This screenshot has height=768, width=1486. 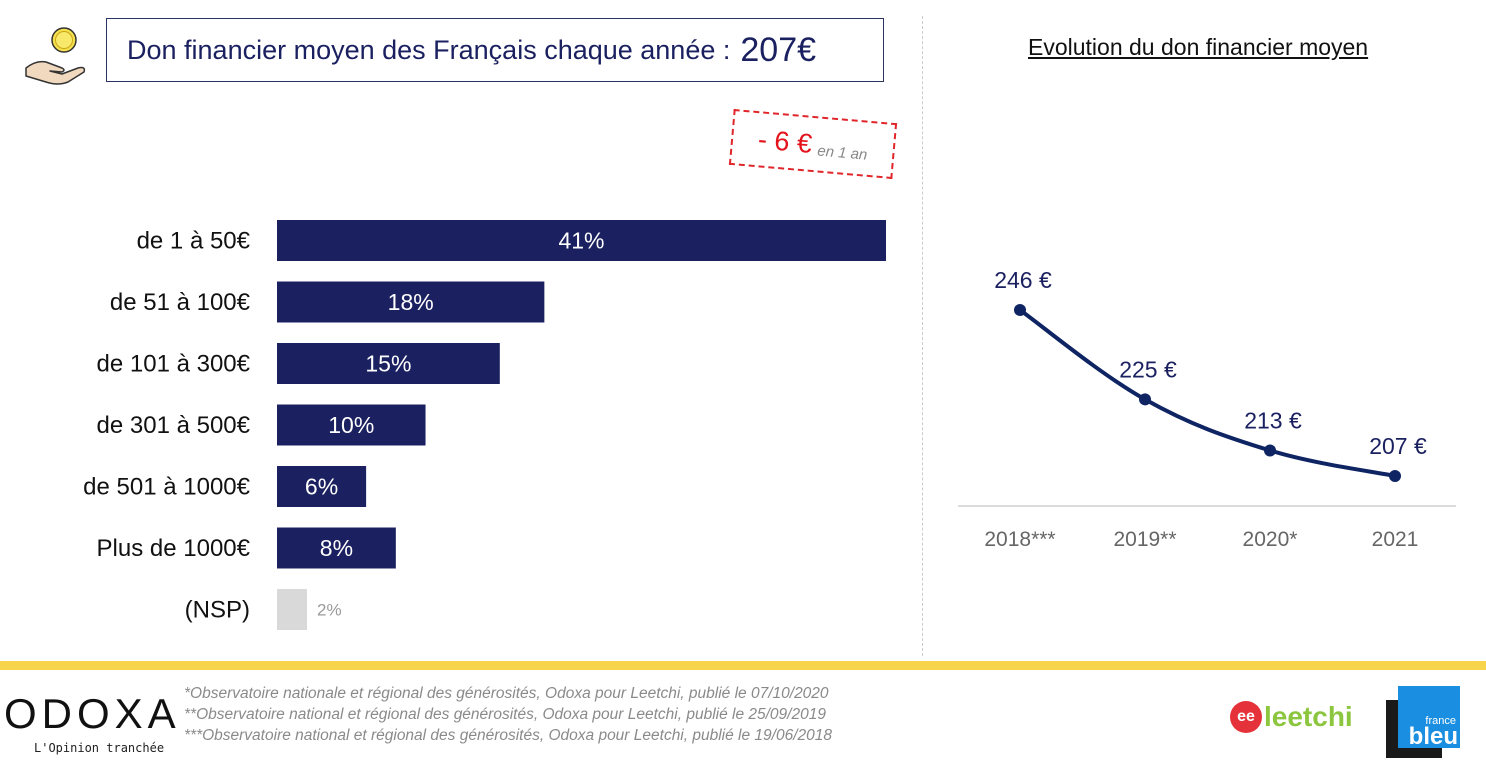 I want to click on bar-category-label: de 501 à 1000€, so click(x=166, y=487).